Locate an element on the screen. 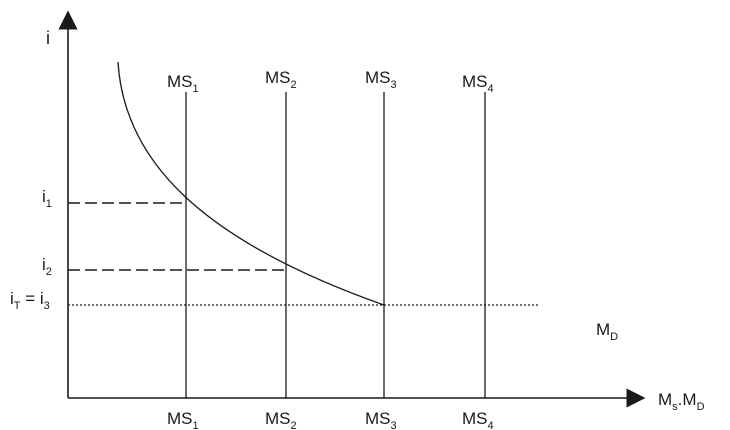 The height and width of the screenshot is (430, 730). supply-label-bottom-4: MS4 is located at coordinates (478, 419).